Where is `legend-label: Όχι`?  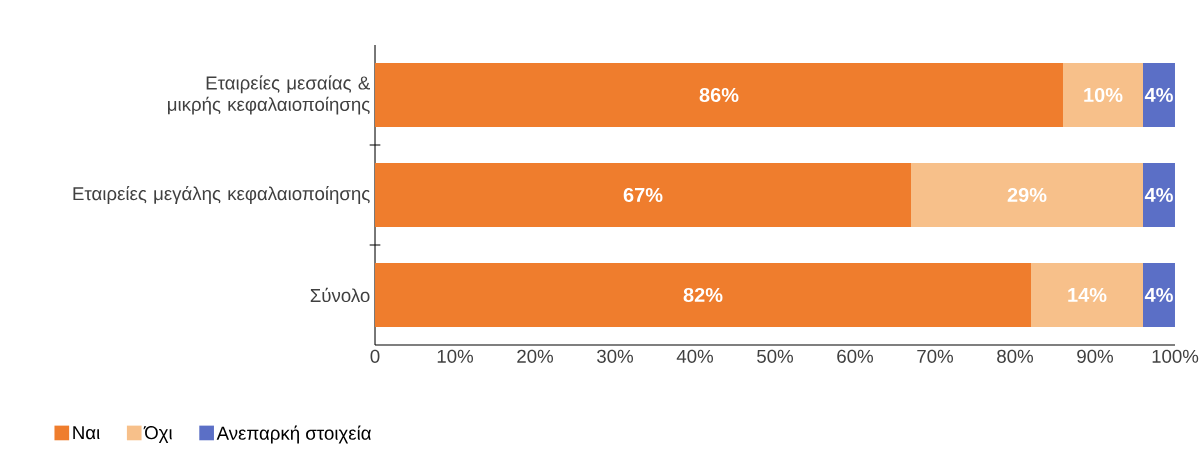
legend-label: Όχι is located at coordinates (158, 435).